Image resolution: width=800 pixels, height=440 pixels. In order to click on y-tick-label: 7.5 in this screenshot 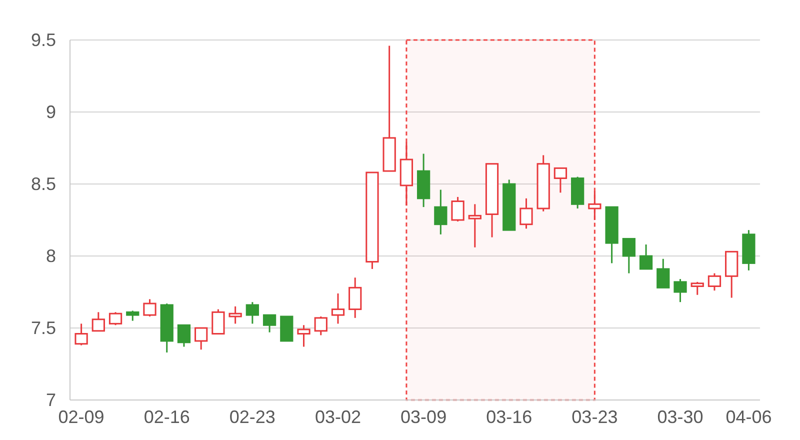, I will do `click(43, 328)`.